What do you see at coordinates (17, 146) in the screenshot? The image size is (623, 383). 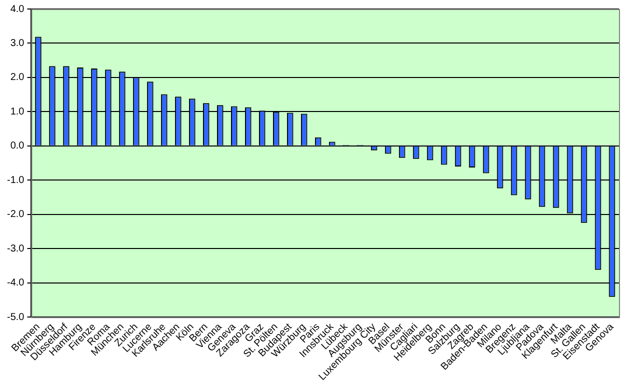 I see `y-tick-label: 0.0` at bounding box center [17, 146].